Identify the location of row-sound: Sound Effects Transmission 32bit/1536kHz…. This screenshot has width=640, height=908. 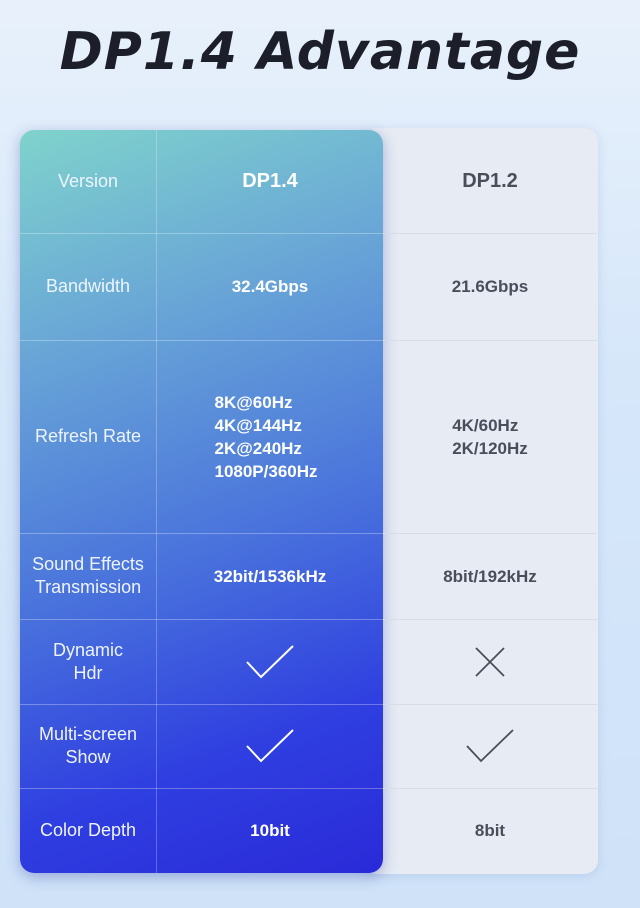
(308, 576).